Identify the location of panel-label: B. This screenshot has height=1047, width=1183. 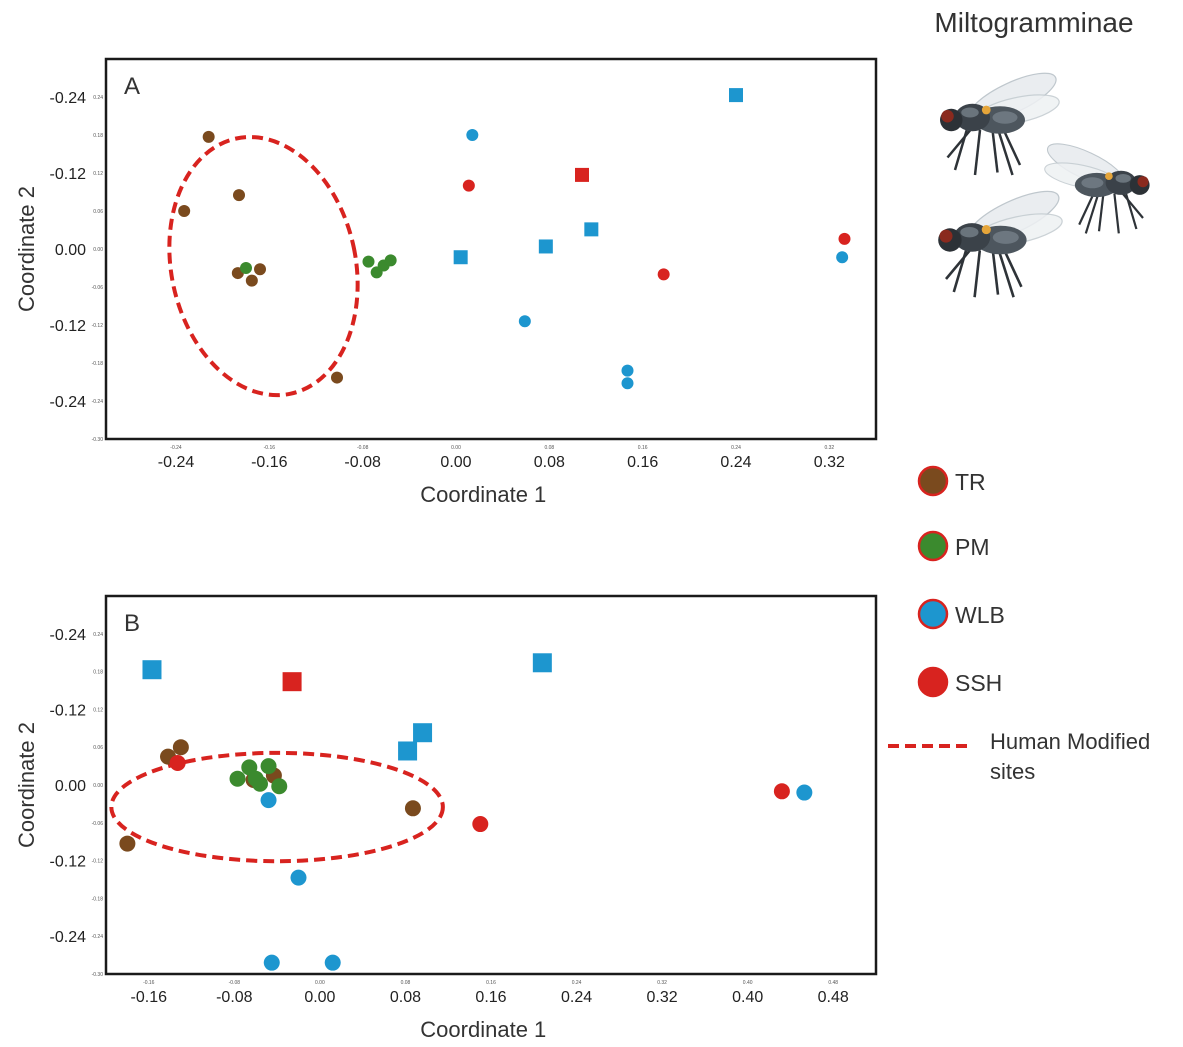
(132, 623).